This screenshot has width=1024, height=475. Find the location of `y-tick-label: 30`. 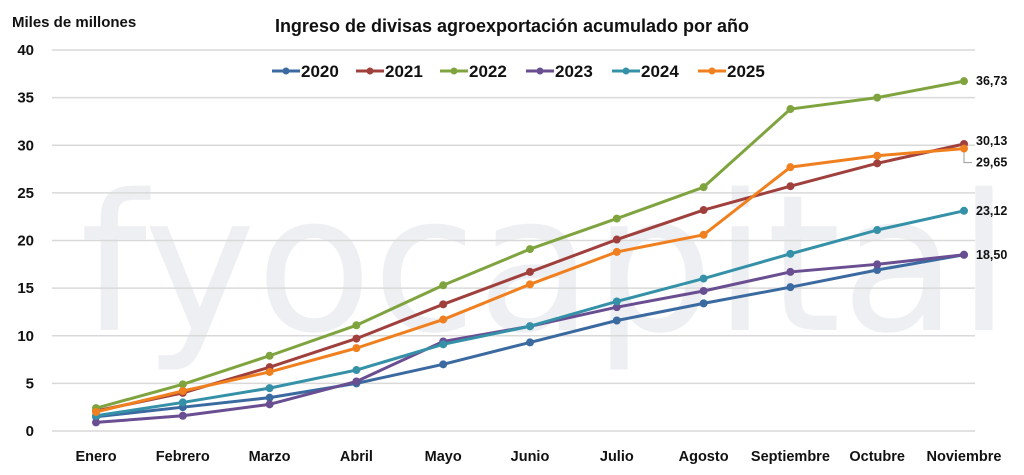

y-tick-label: 30 is located at coordinates (25, 145).